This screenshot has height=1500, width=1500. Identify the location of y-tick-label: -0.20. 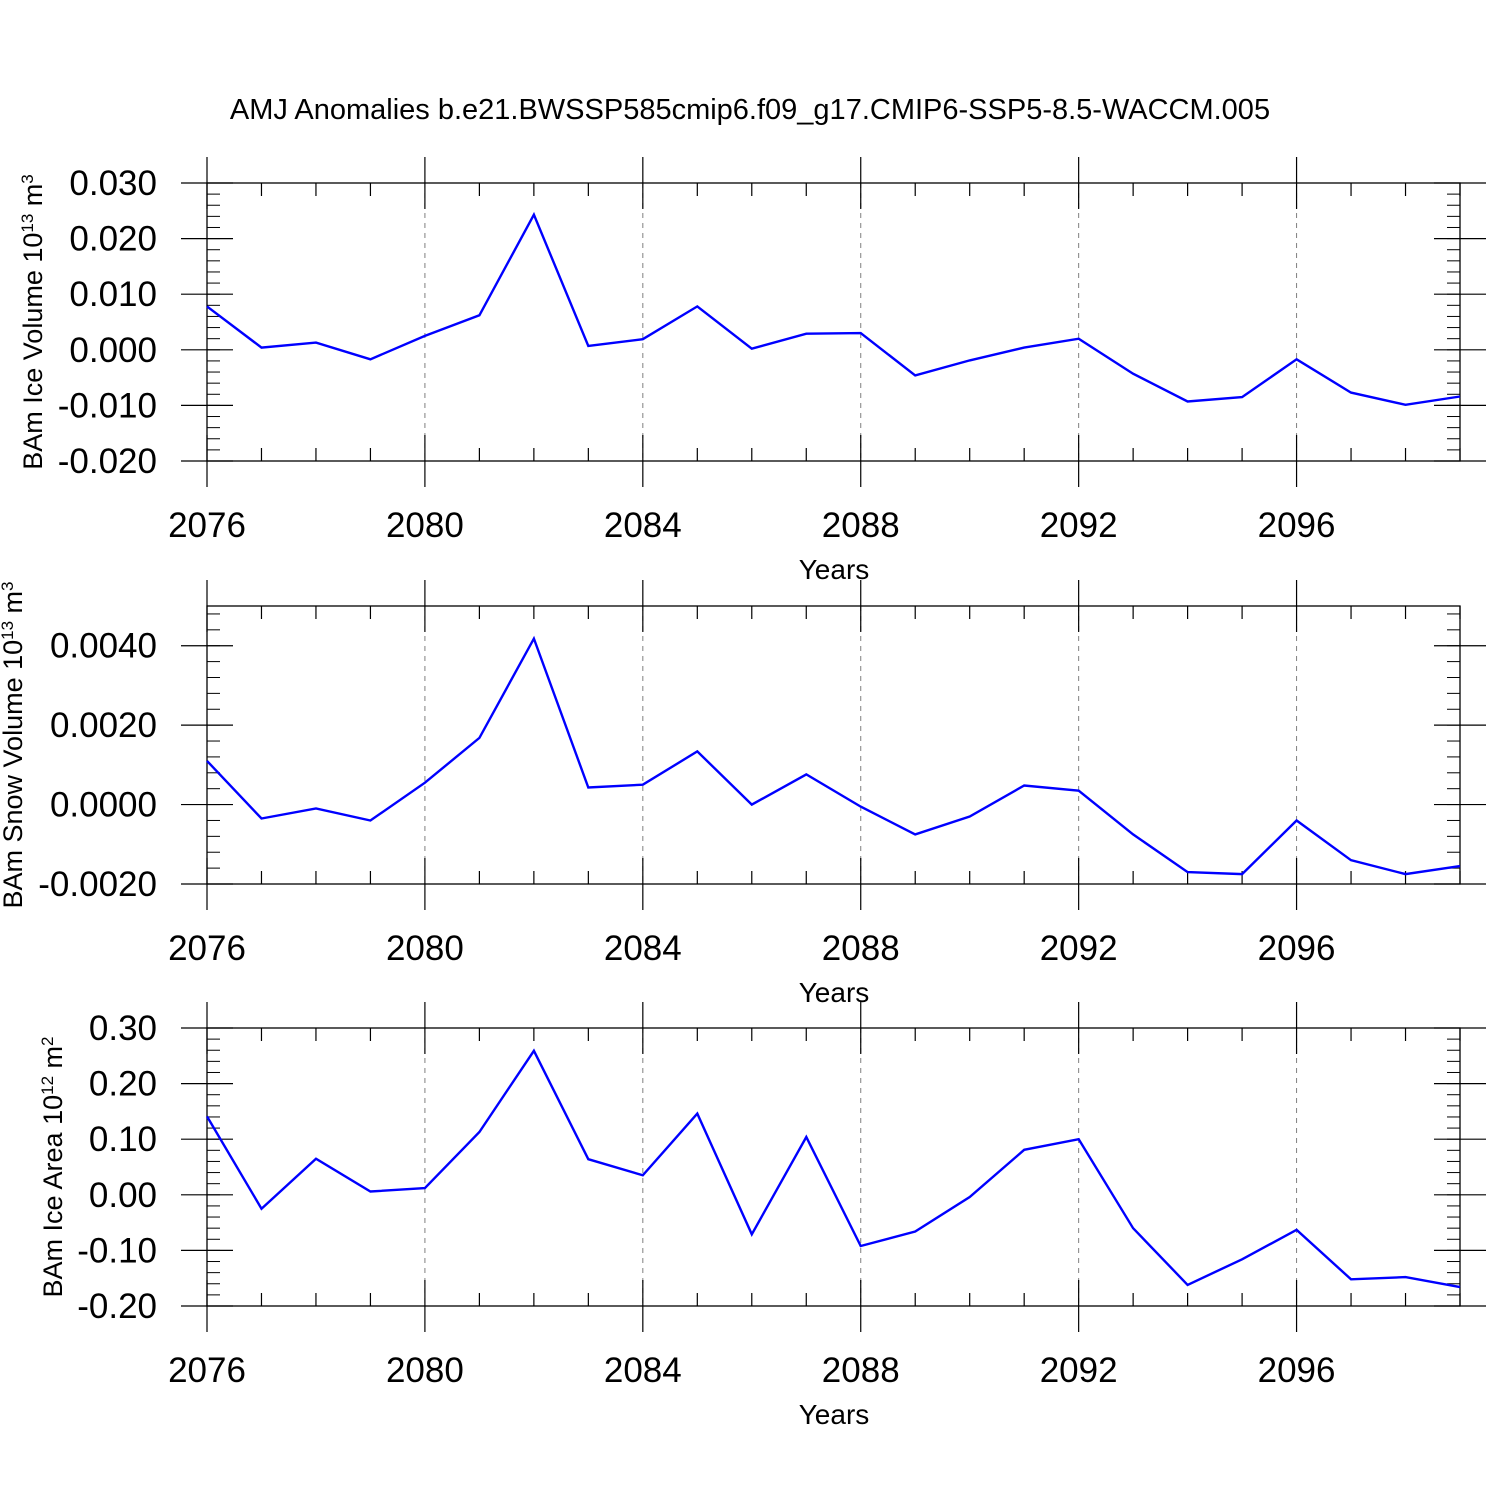
(117, 1306).